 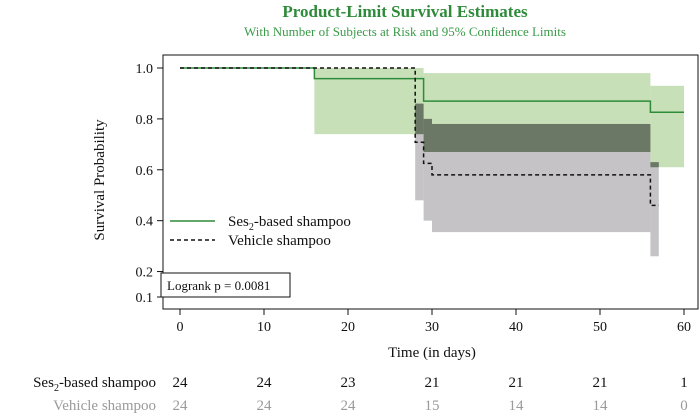 I want to click on x-axis: 0 10 20 30 40 50 60, so click(x=434, y=322).